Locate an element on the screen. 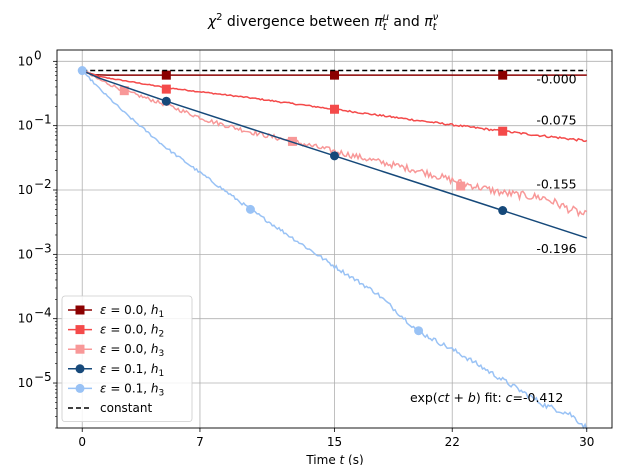 The height and width of the screenshot is (465, 626). slope-annotation: -0.155 is located at coordinates (556, 184).